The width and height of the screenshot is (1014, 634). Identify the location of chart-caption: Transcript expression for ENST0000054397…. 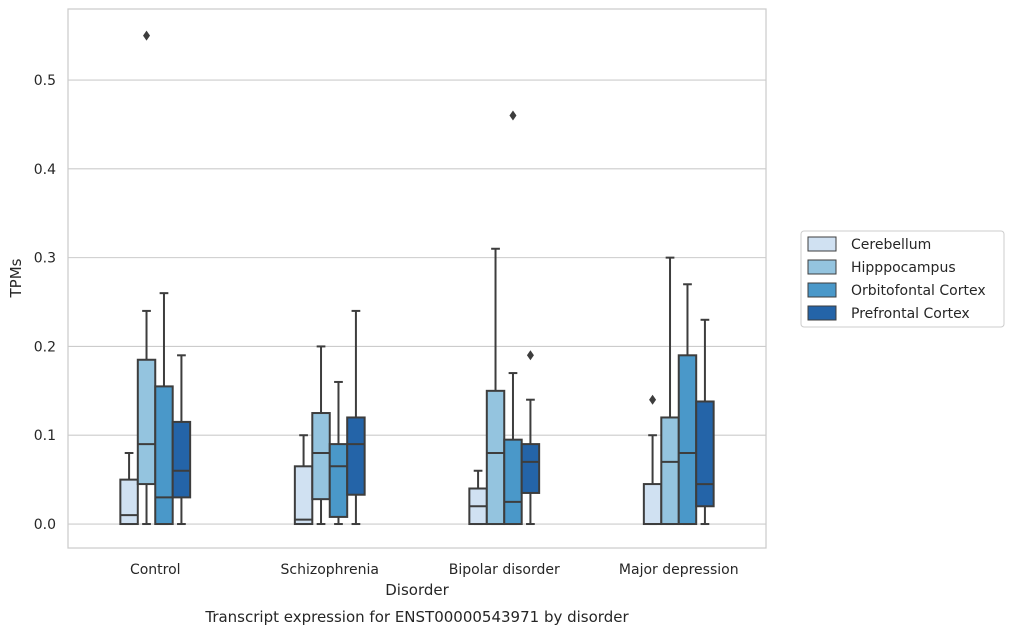
(416, 617).